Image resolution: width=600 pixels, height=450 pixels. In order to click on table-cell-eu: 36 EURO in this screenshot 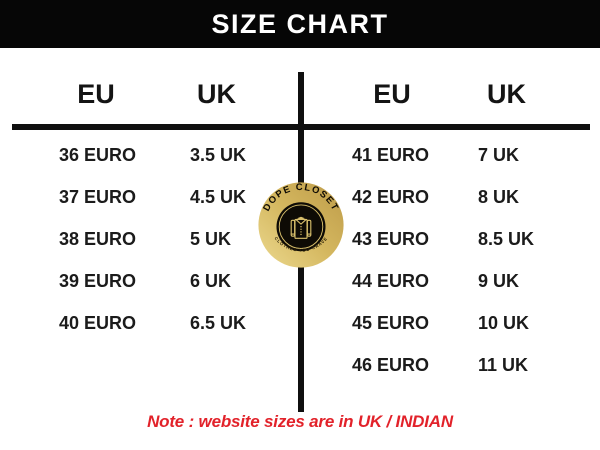, I will do `click(97, 155)`.